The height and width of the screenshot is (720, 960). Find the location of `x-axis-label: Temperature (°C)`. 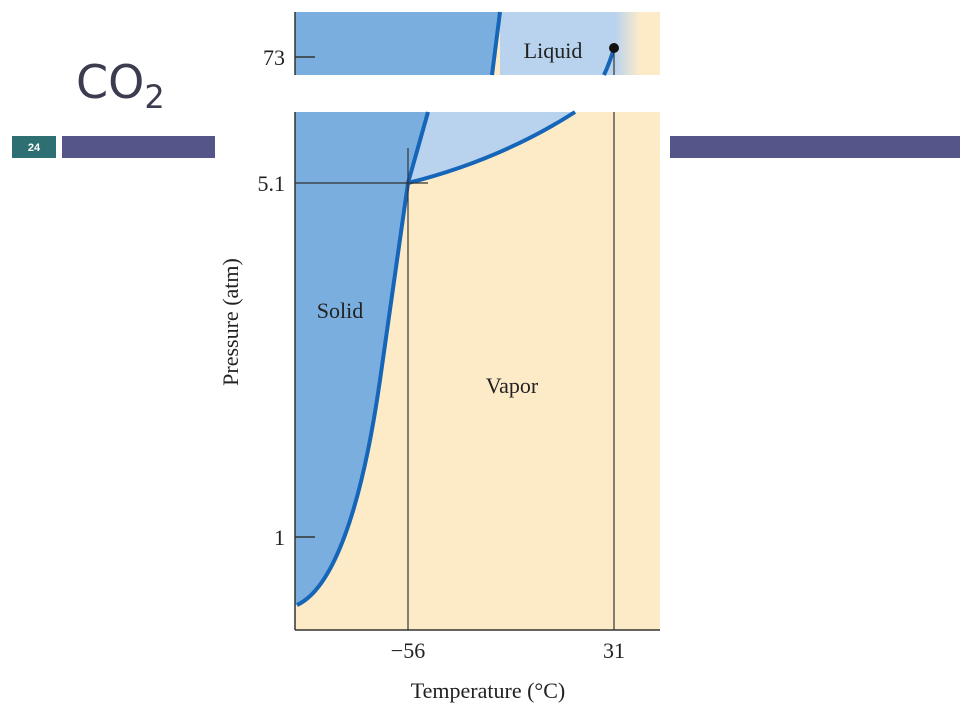

x-axis-label: Temperature (°C) is located at coordinates (488, 690).